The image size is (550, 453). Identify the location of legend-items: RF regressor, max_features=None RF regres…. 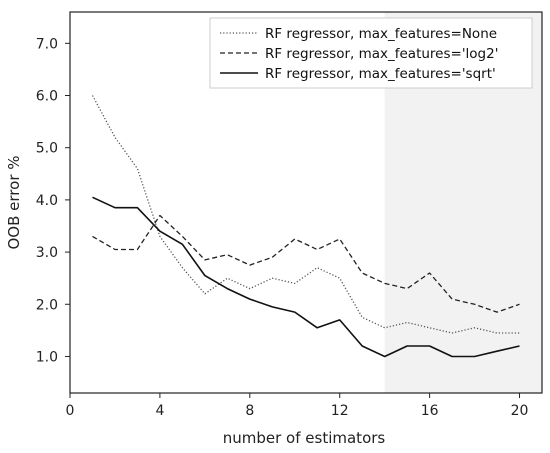
(359, 54).